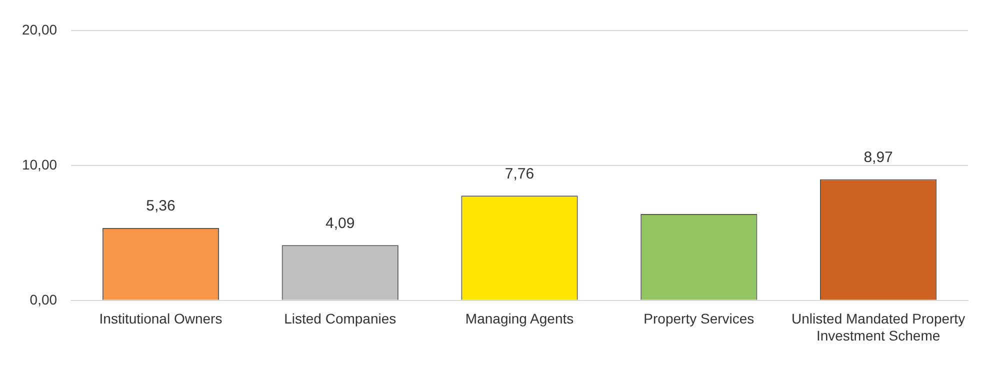  Describe the element at coordinates (40, 29) in the screenshot. I see `y-tick-label: 20,00` at that location.